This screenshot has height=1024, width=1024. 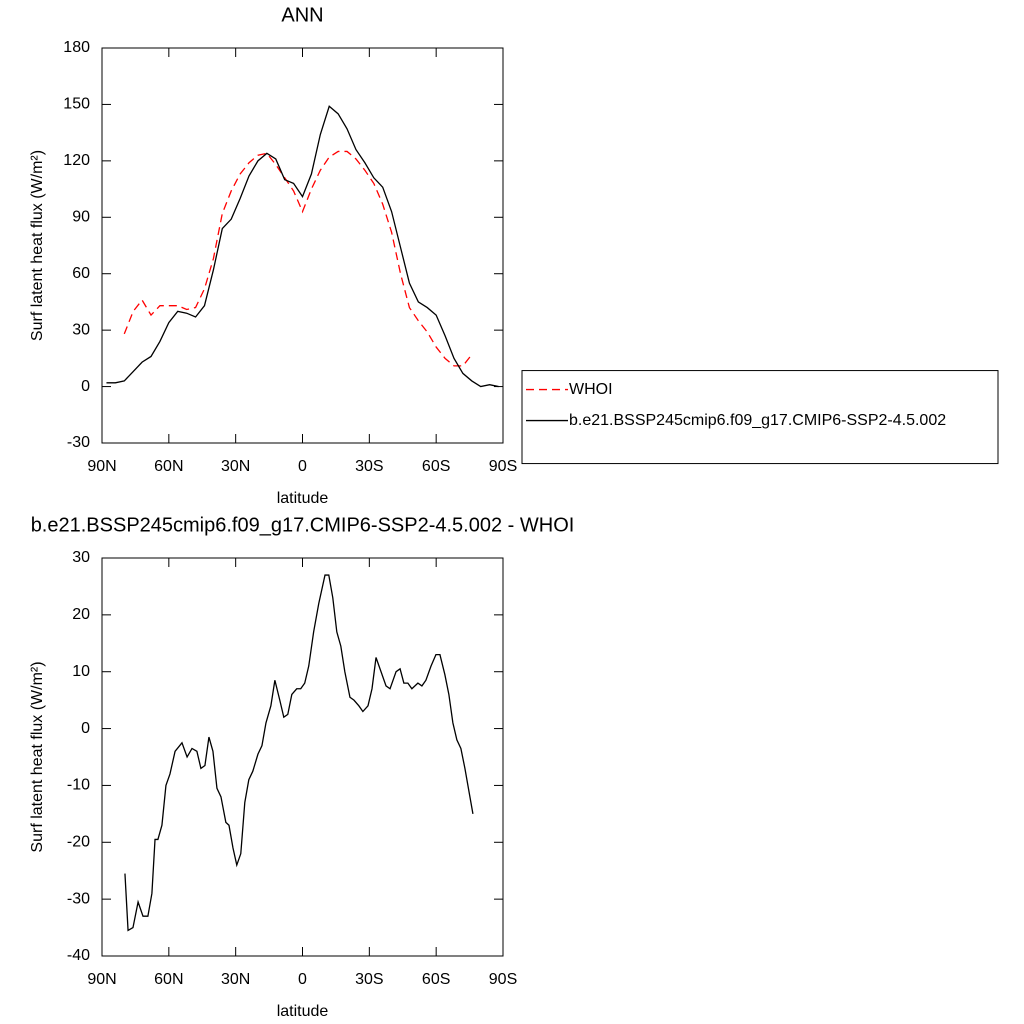 What do you see at coordinates (76, 47) in the screenshot?
I see `y-tick-label: 180` at bounding box center [76, 47].